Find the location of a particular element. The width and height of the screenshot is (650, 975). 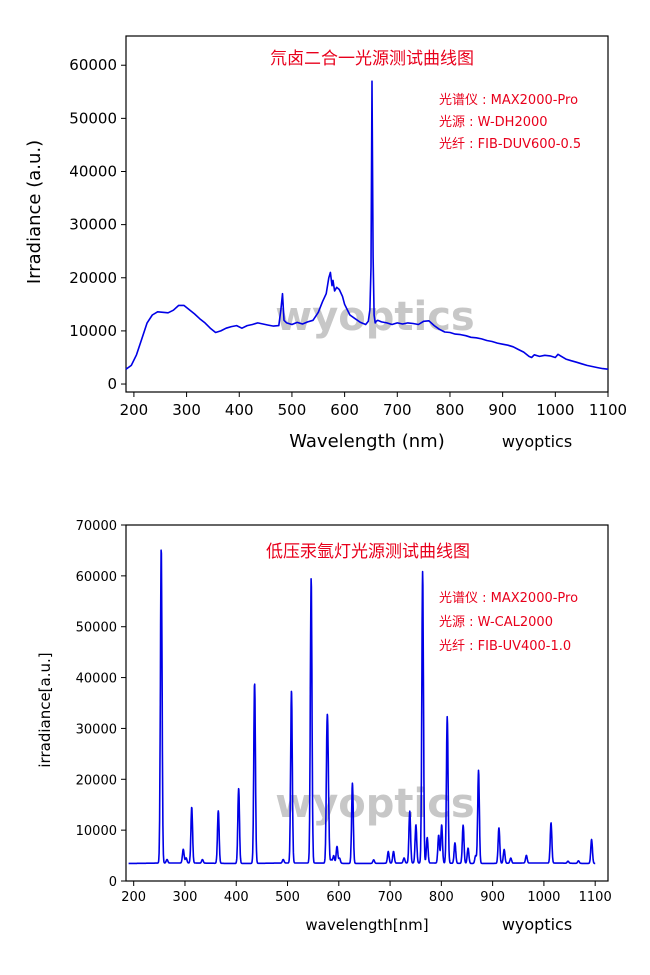

watermark-text: wyoptics is located at coordinates (375, 804).